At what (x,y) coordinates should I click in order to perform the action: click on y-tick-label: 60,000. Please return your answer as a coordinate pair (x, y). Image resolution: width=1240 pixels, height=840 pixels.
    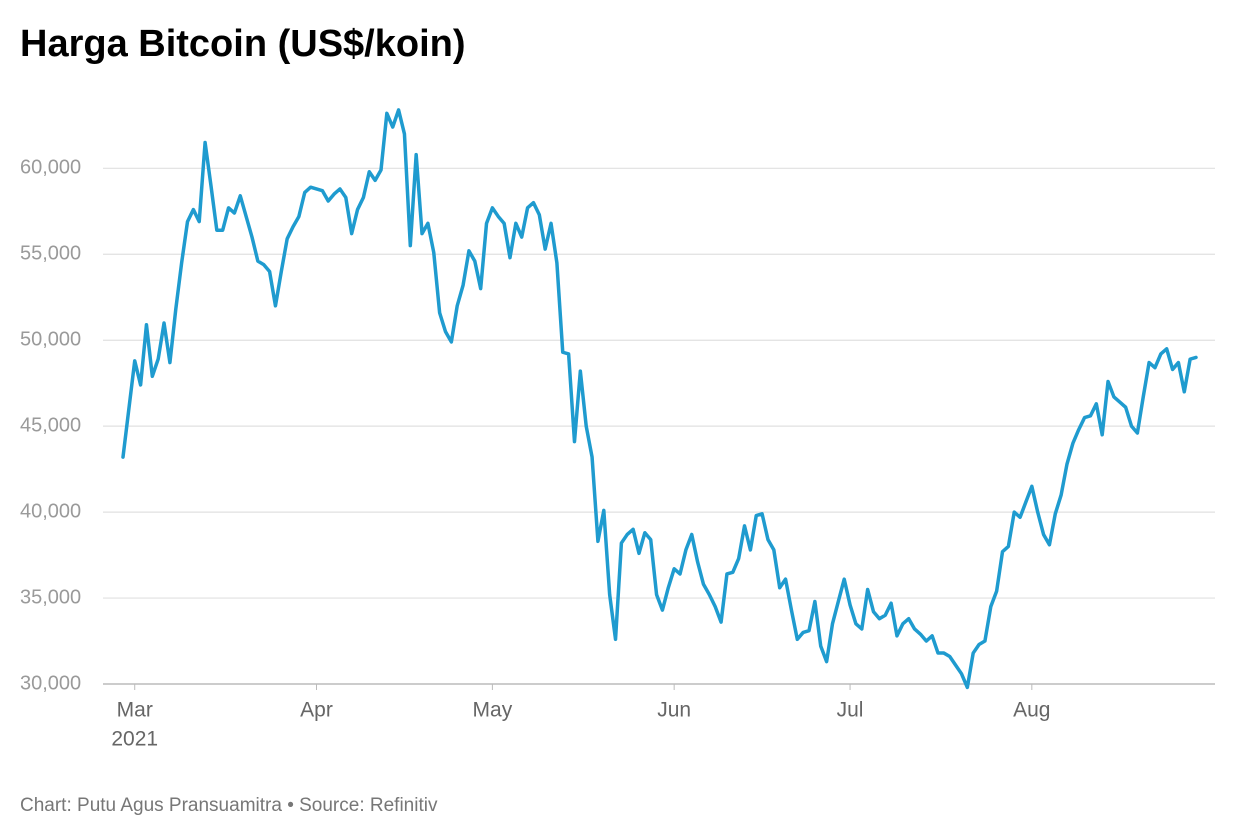
    Looking at the image, I should click on (50, 168).